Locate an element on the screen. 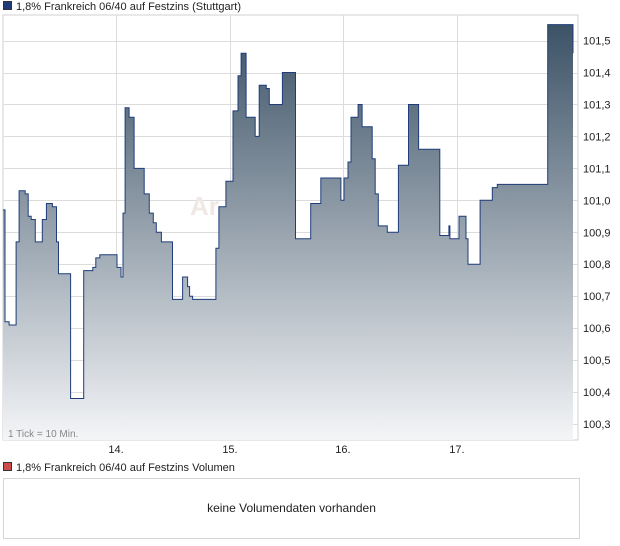  y-tick-label: 100,5 is located at coordinates (597, 361).